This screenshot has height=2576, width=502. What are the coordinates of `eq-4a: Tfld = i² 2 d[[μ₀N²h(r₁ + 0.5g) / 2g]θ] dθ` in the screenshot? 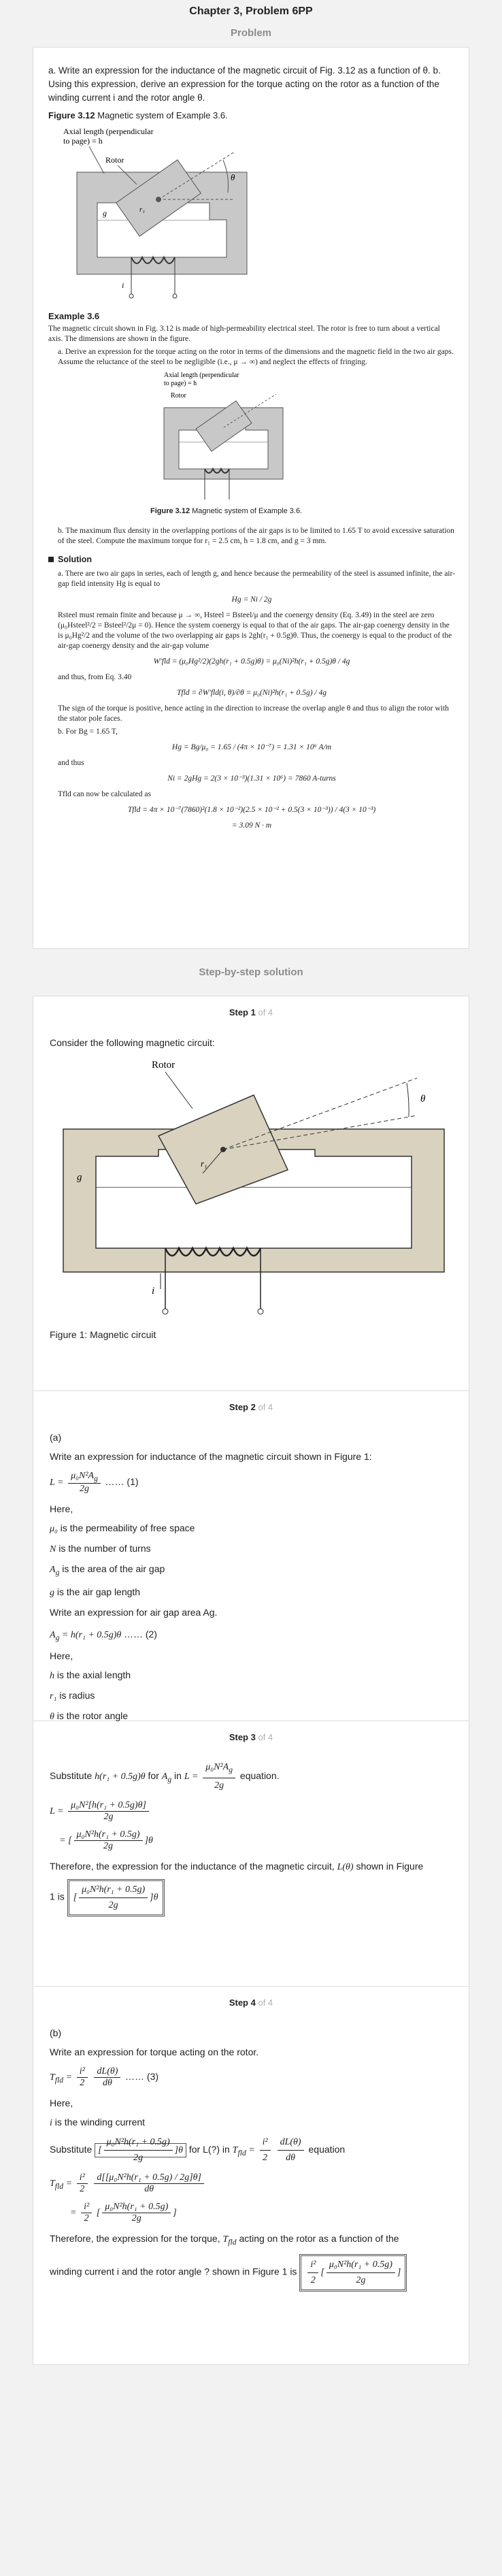 It's located at (251, 2183).